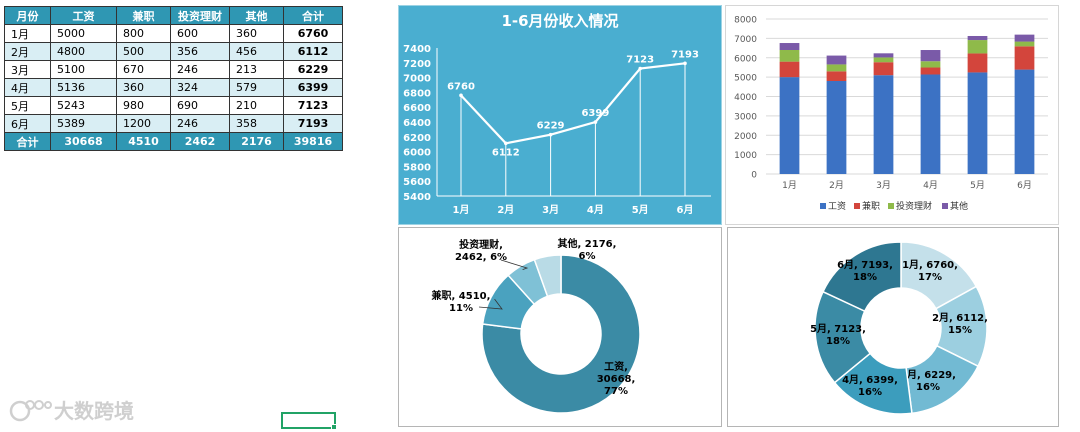  Describe the element at coordinates (83, 105) in the screenshot. I see `table-cell: 5243` at that location.